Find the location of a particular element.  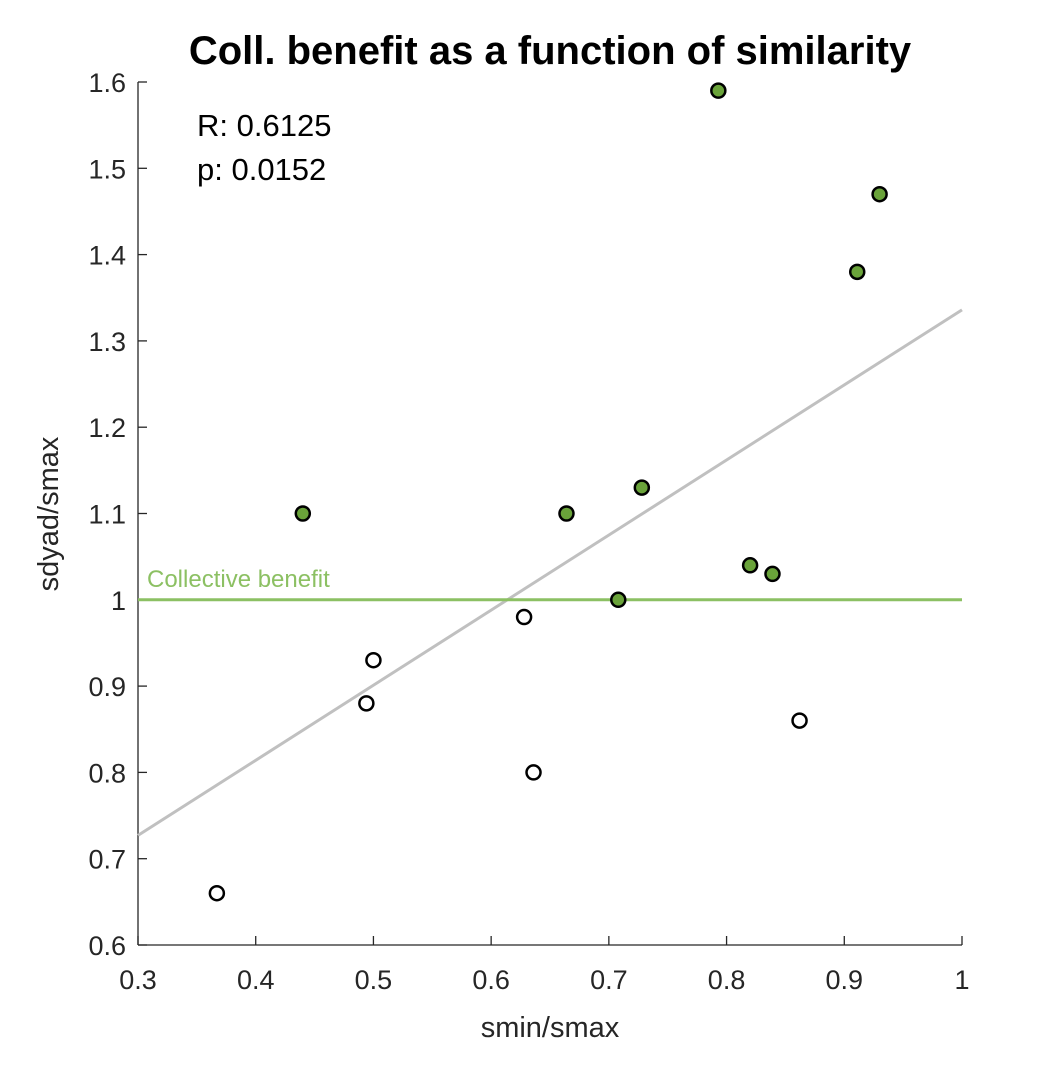

y-tick-label: 0.7 is located at coordinates (107, 860).